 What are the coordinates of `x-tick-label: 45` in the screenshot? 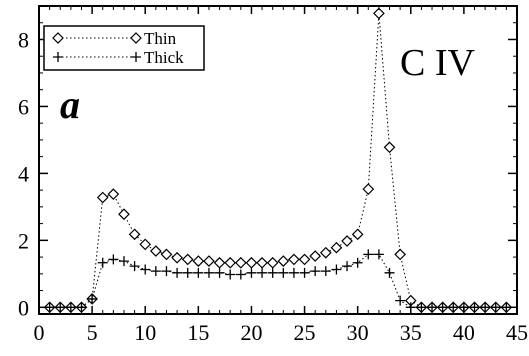 It's located at (517, 332).